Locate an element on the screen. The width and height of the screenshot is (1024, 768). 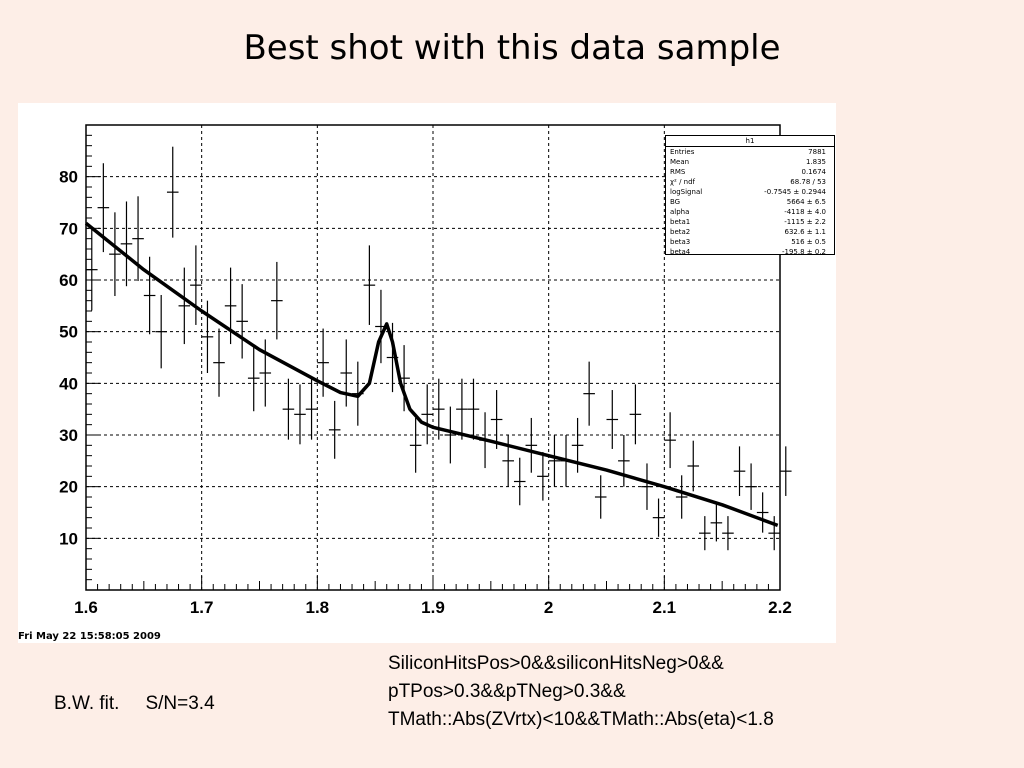
stats-value: 7881 is located at coordinates (817, 152).